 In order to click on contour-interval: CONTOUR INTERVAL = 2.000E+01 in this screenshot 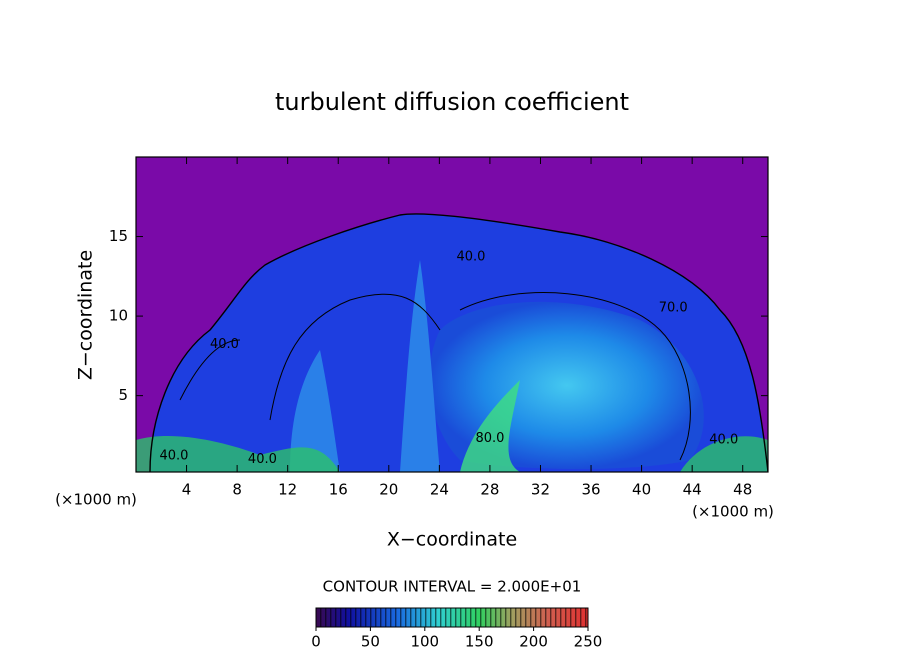, I will do `click(452, 587)`.